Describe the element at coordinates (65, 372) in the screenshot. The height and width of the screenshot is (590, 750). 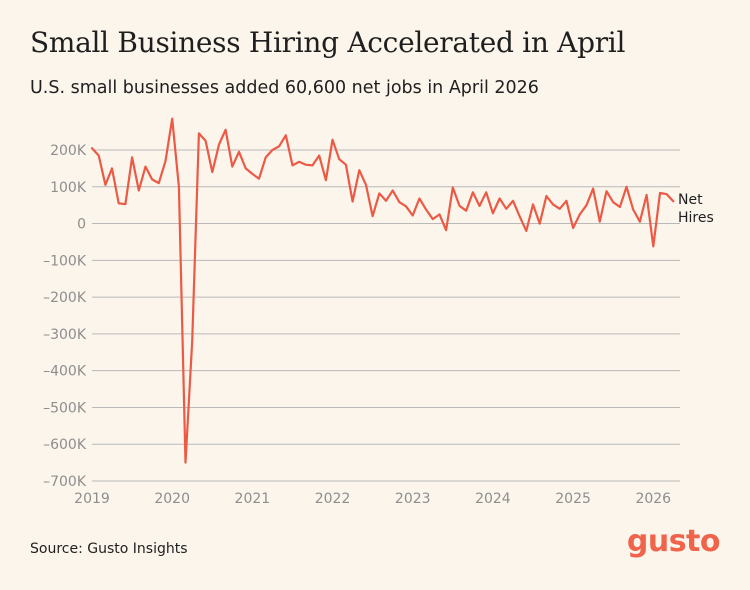
I see `y-tick-label: –400K` at that location.